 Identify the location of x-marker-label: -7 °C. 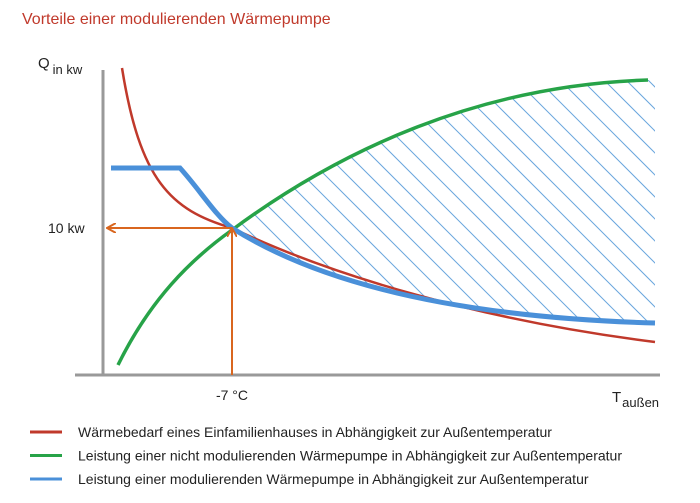
(232, 395).